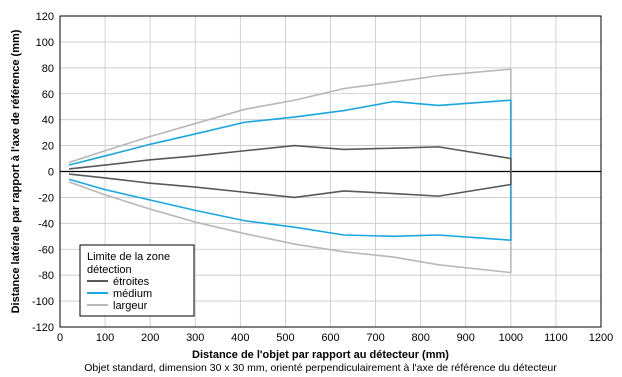 Image resolution: width=622 pixels, height=377 pixels. Describe the element at coordinates (46, 198) in the screenshot. I see `y-tick-label: -20` at that location.